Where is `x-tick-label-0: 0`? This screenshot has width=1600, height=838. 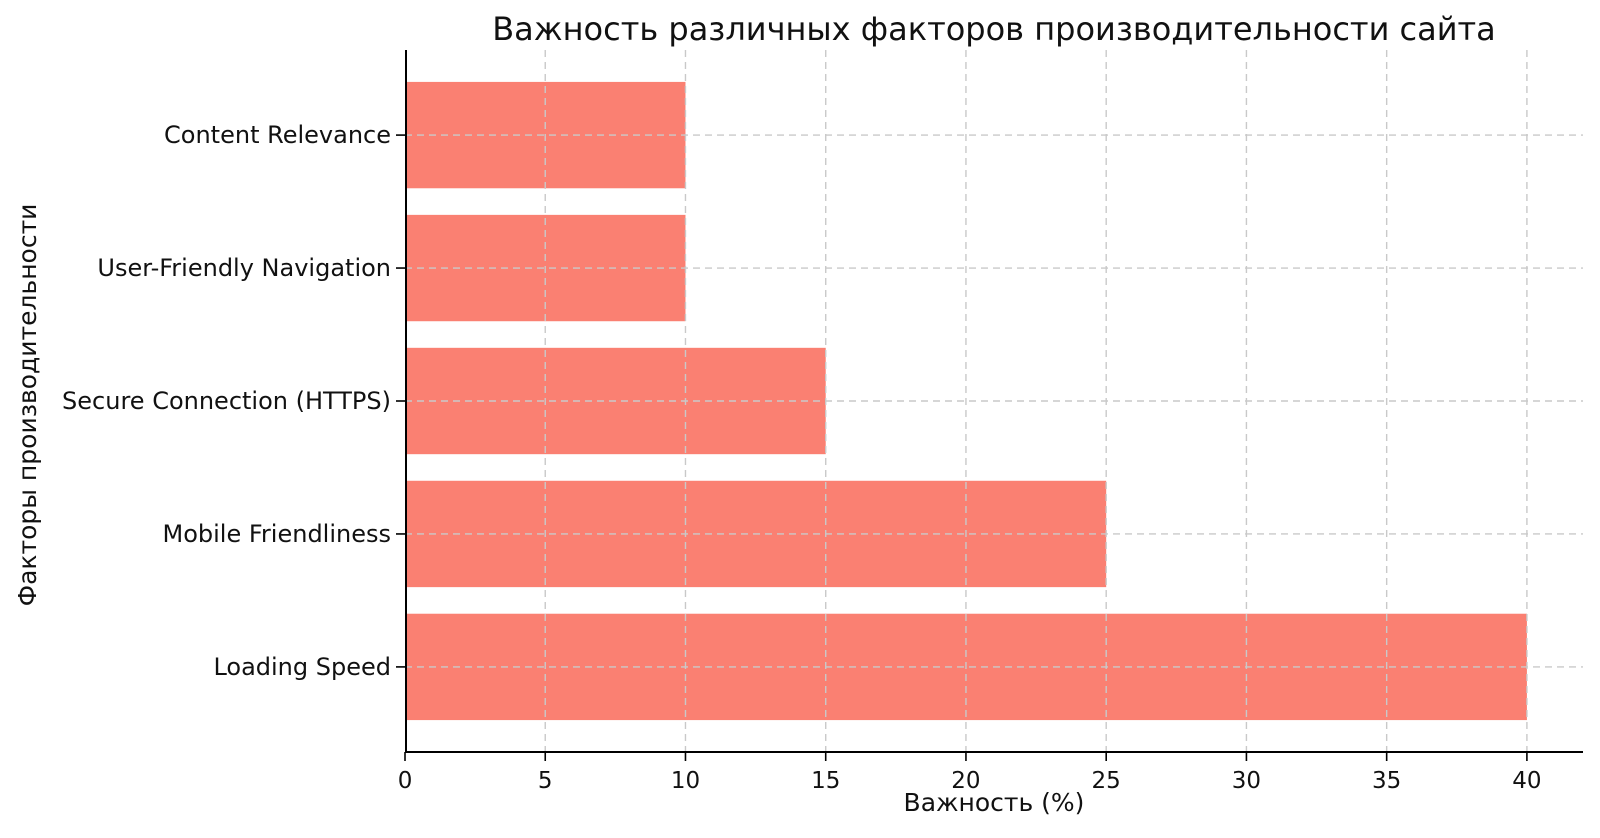
x-tick-label-0: 0 is located at coordinates (405, 781).